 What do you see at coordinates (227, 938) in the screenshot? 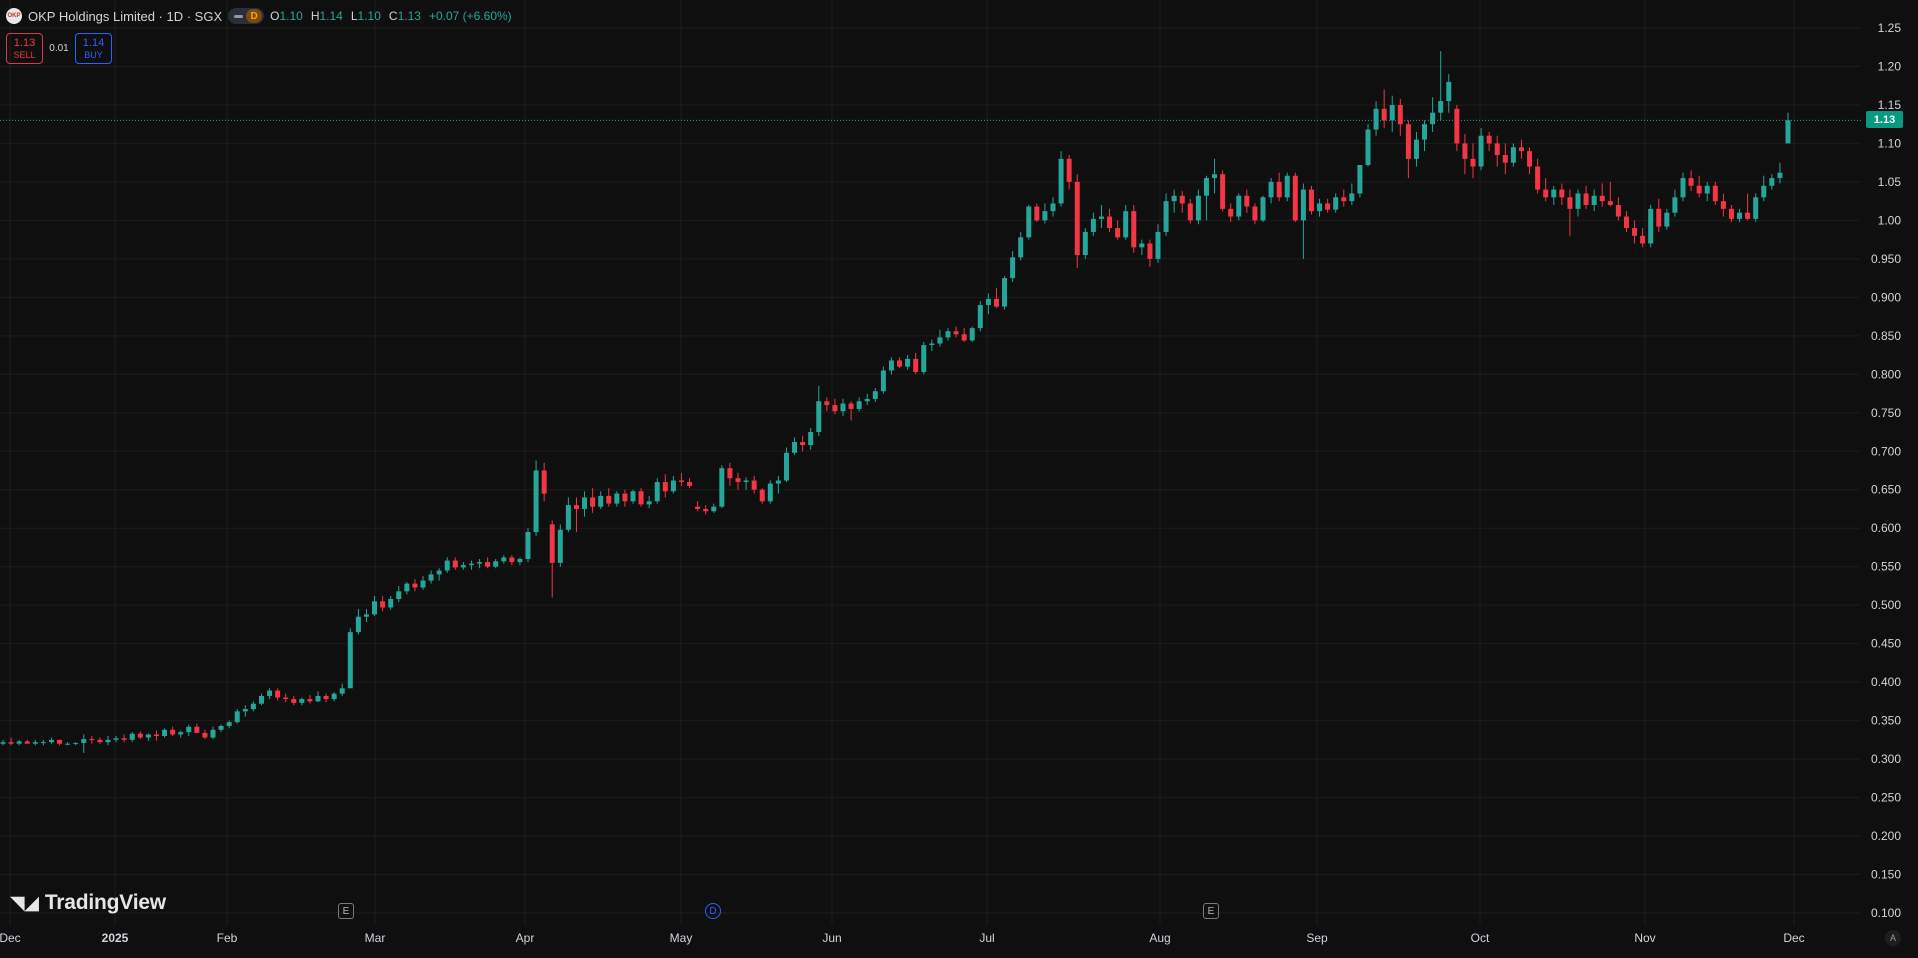
I see `x-tick-label: Feb` at bounding box center [227, 938].